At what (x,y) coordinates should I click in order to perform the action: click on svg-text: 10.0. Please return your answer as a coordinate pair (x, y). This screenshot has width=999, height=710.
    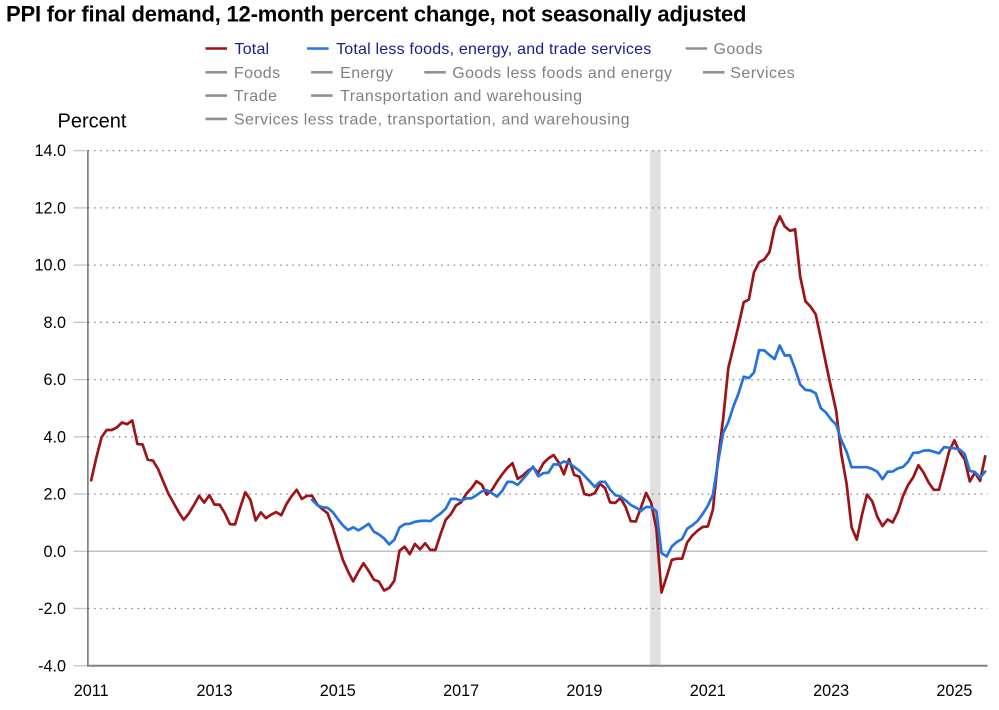
    Looking at the image, I should click on (50, 266).